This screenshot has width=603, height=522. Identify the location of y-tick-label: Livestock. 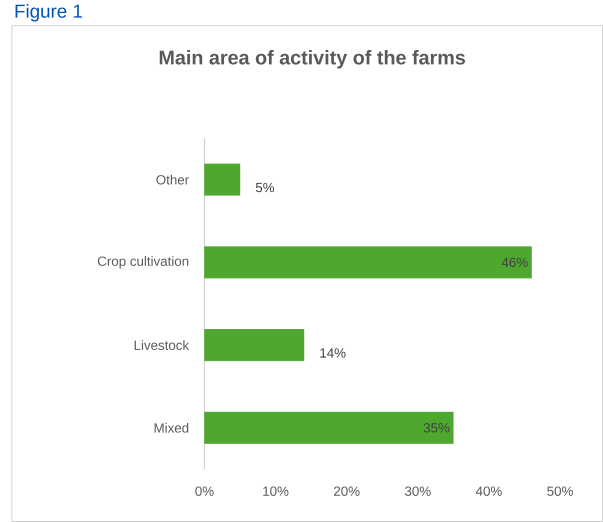
(162, 345).